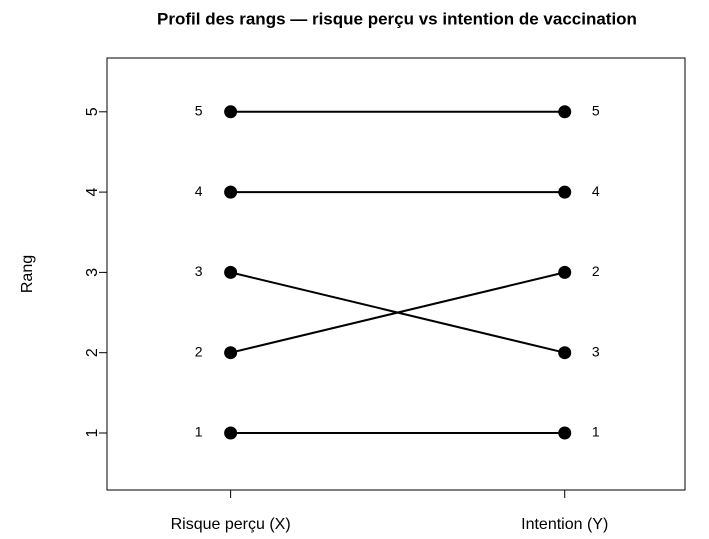 This screenshot has height=539, width=709. I want to click on y-tick-label: 3, so click(92, 272).